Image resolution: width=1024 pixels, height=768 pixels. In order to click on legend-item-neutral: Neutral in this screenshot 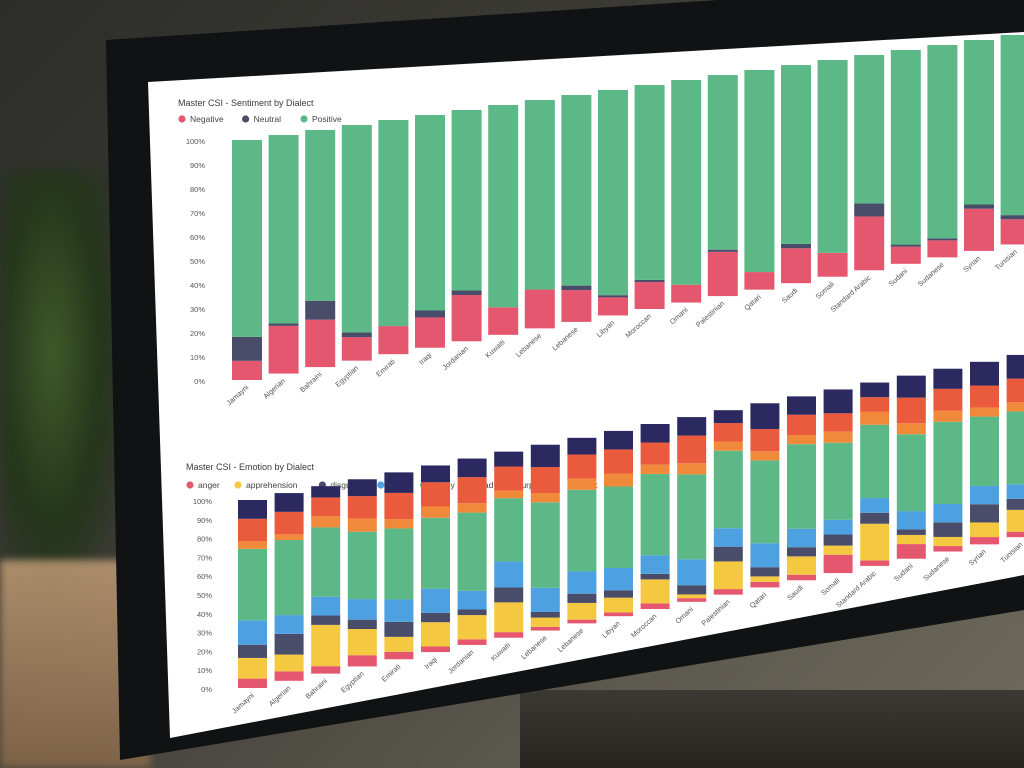, I will do `click(261, 119)`.